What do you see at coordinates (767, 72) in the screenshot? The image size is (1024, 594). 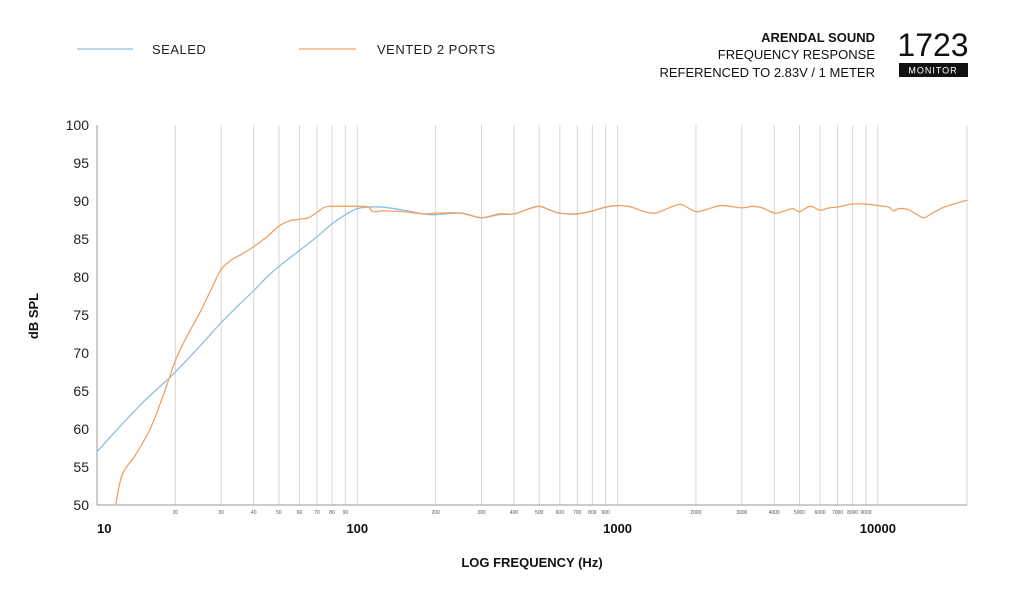 I see `chart-subtitle-line2: REFERENCED TO 2.83V / 1 METER` at bounding box center [767, 72].